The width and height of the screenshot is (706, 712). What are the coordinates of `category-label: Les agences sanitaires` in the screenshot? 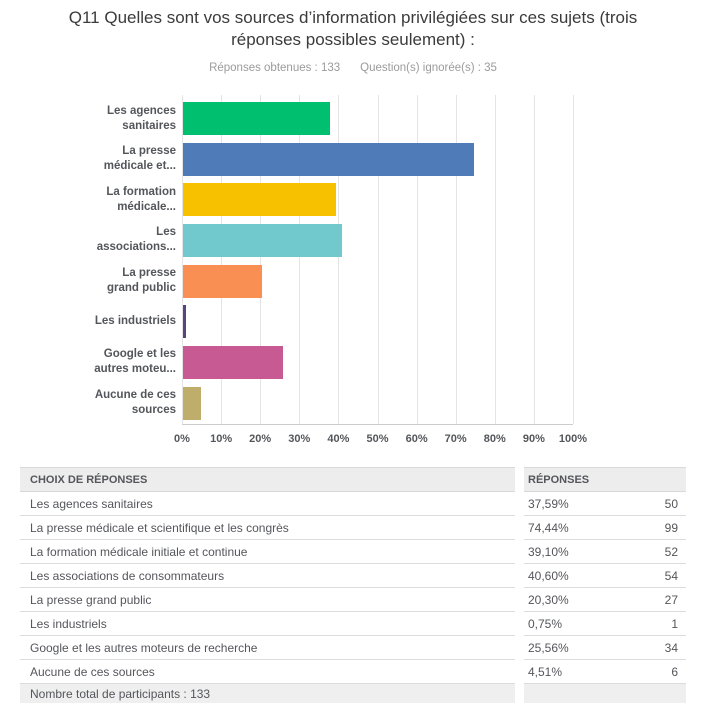 It's located at (141, 118).